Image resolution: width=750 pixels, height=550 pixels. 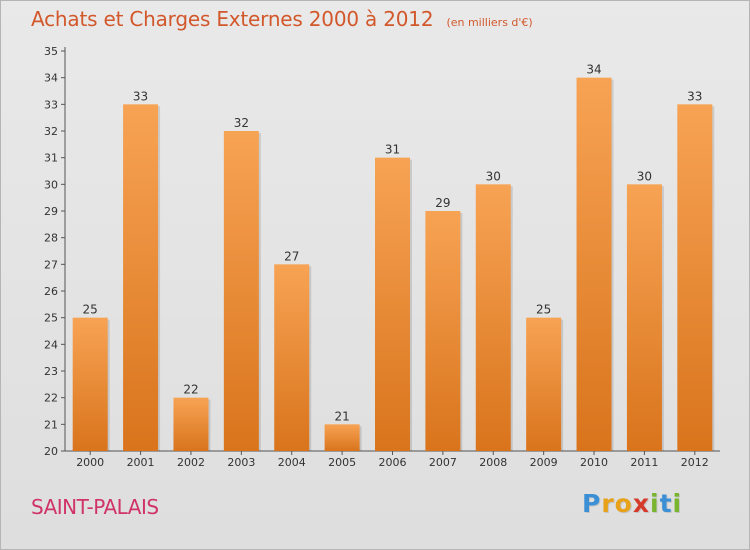 I want to click on logo-letter: P, so click(x=592, y=503).